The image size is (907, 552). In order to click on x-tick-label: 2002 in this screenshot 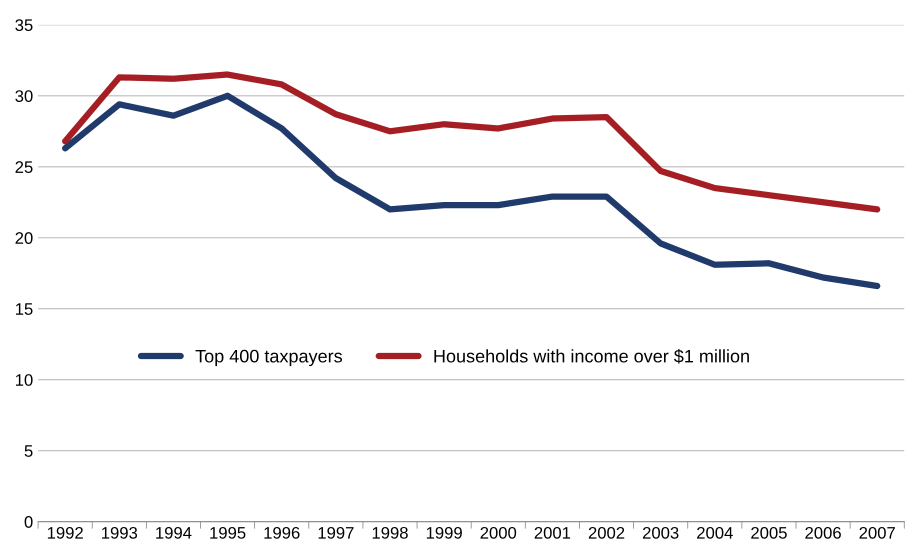, I will do `click(606, 532)`.